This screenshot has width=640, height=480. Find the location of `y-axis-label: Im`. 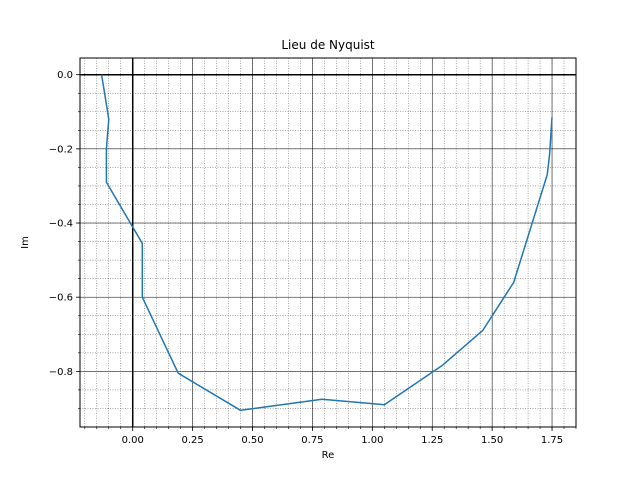

y-axis-label: Im is located at coordinates (25, 242).